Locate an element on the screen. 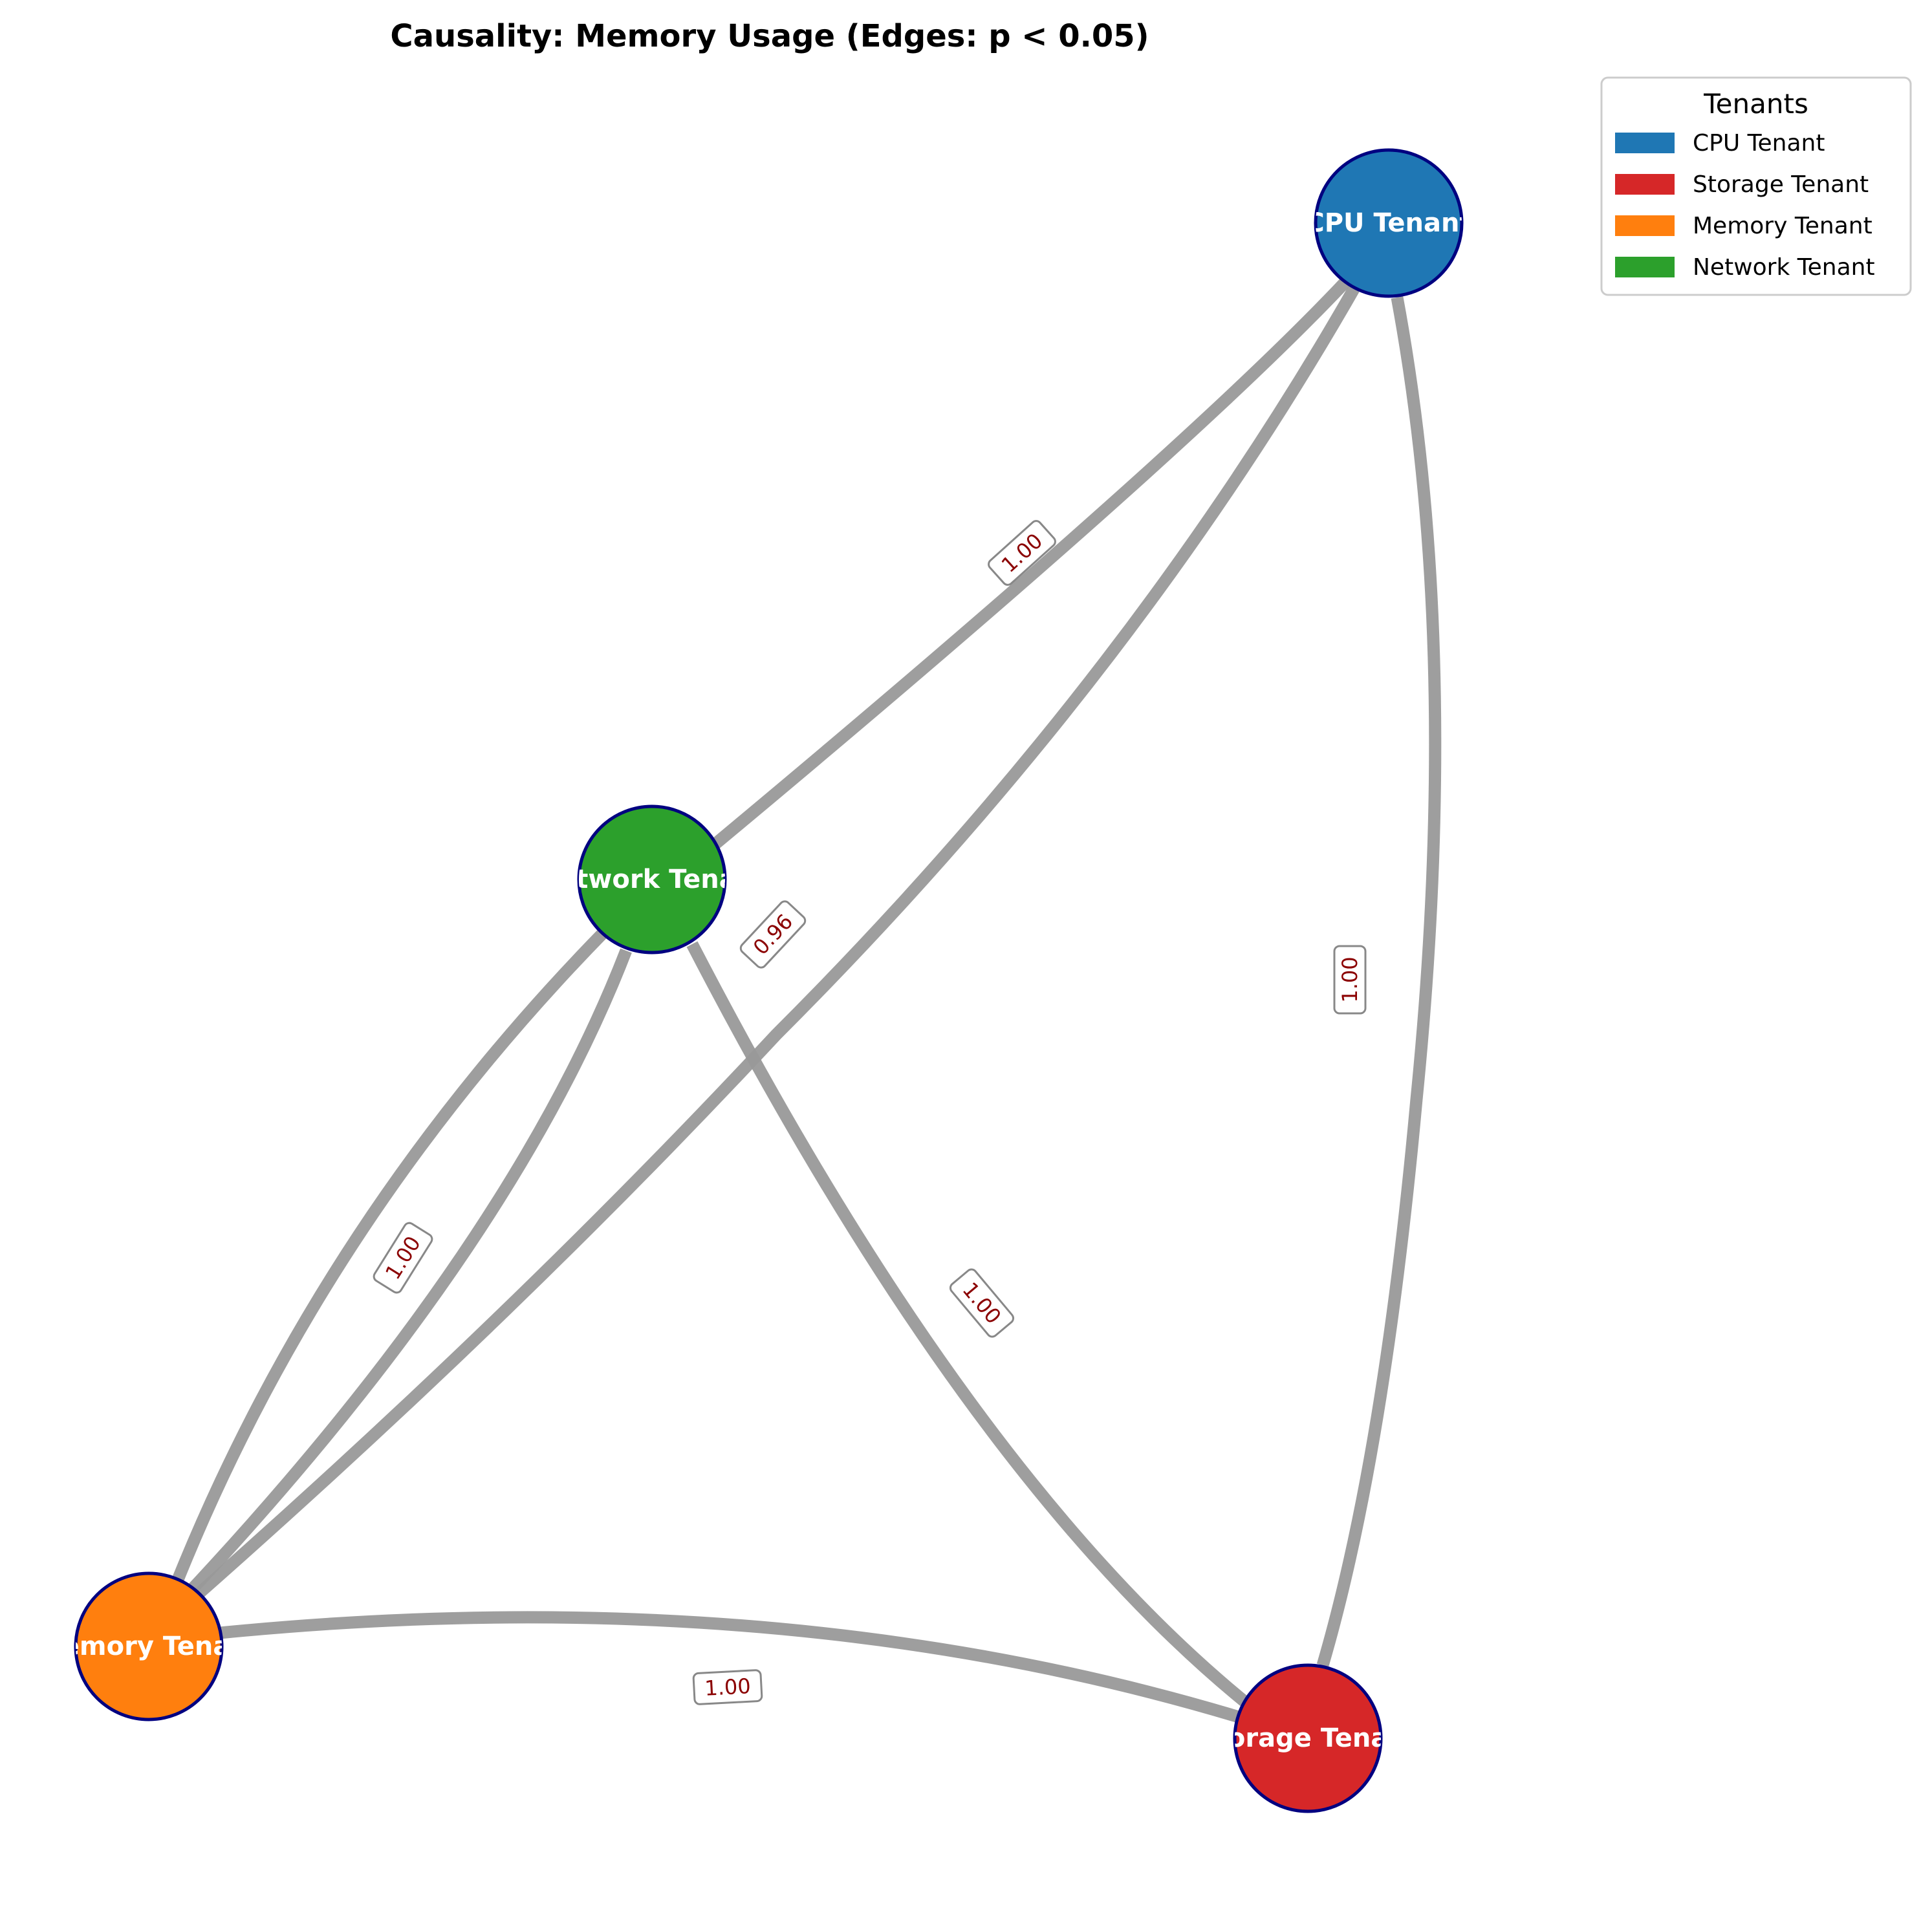 The height and width of the screenshot is (1909, 1932). node-network: Network Tenant is located at coordinates (652, 879).